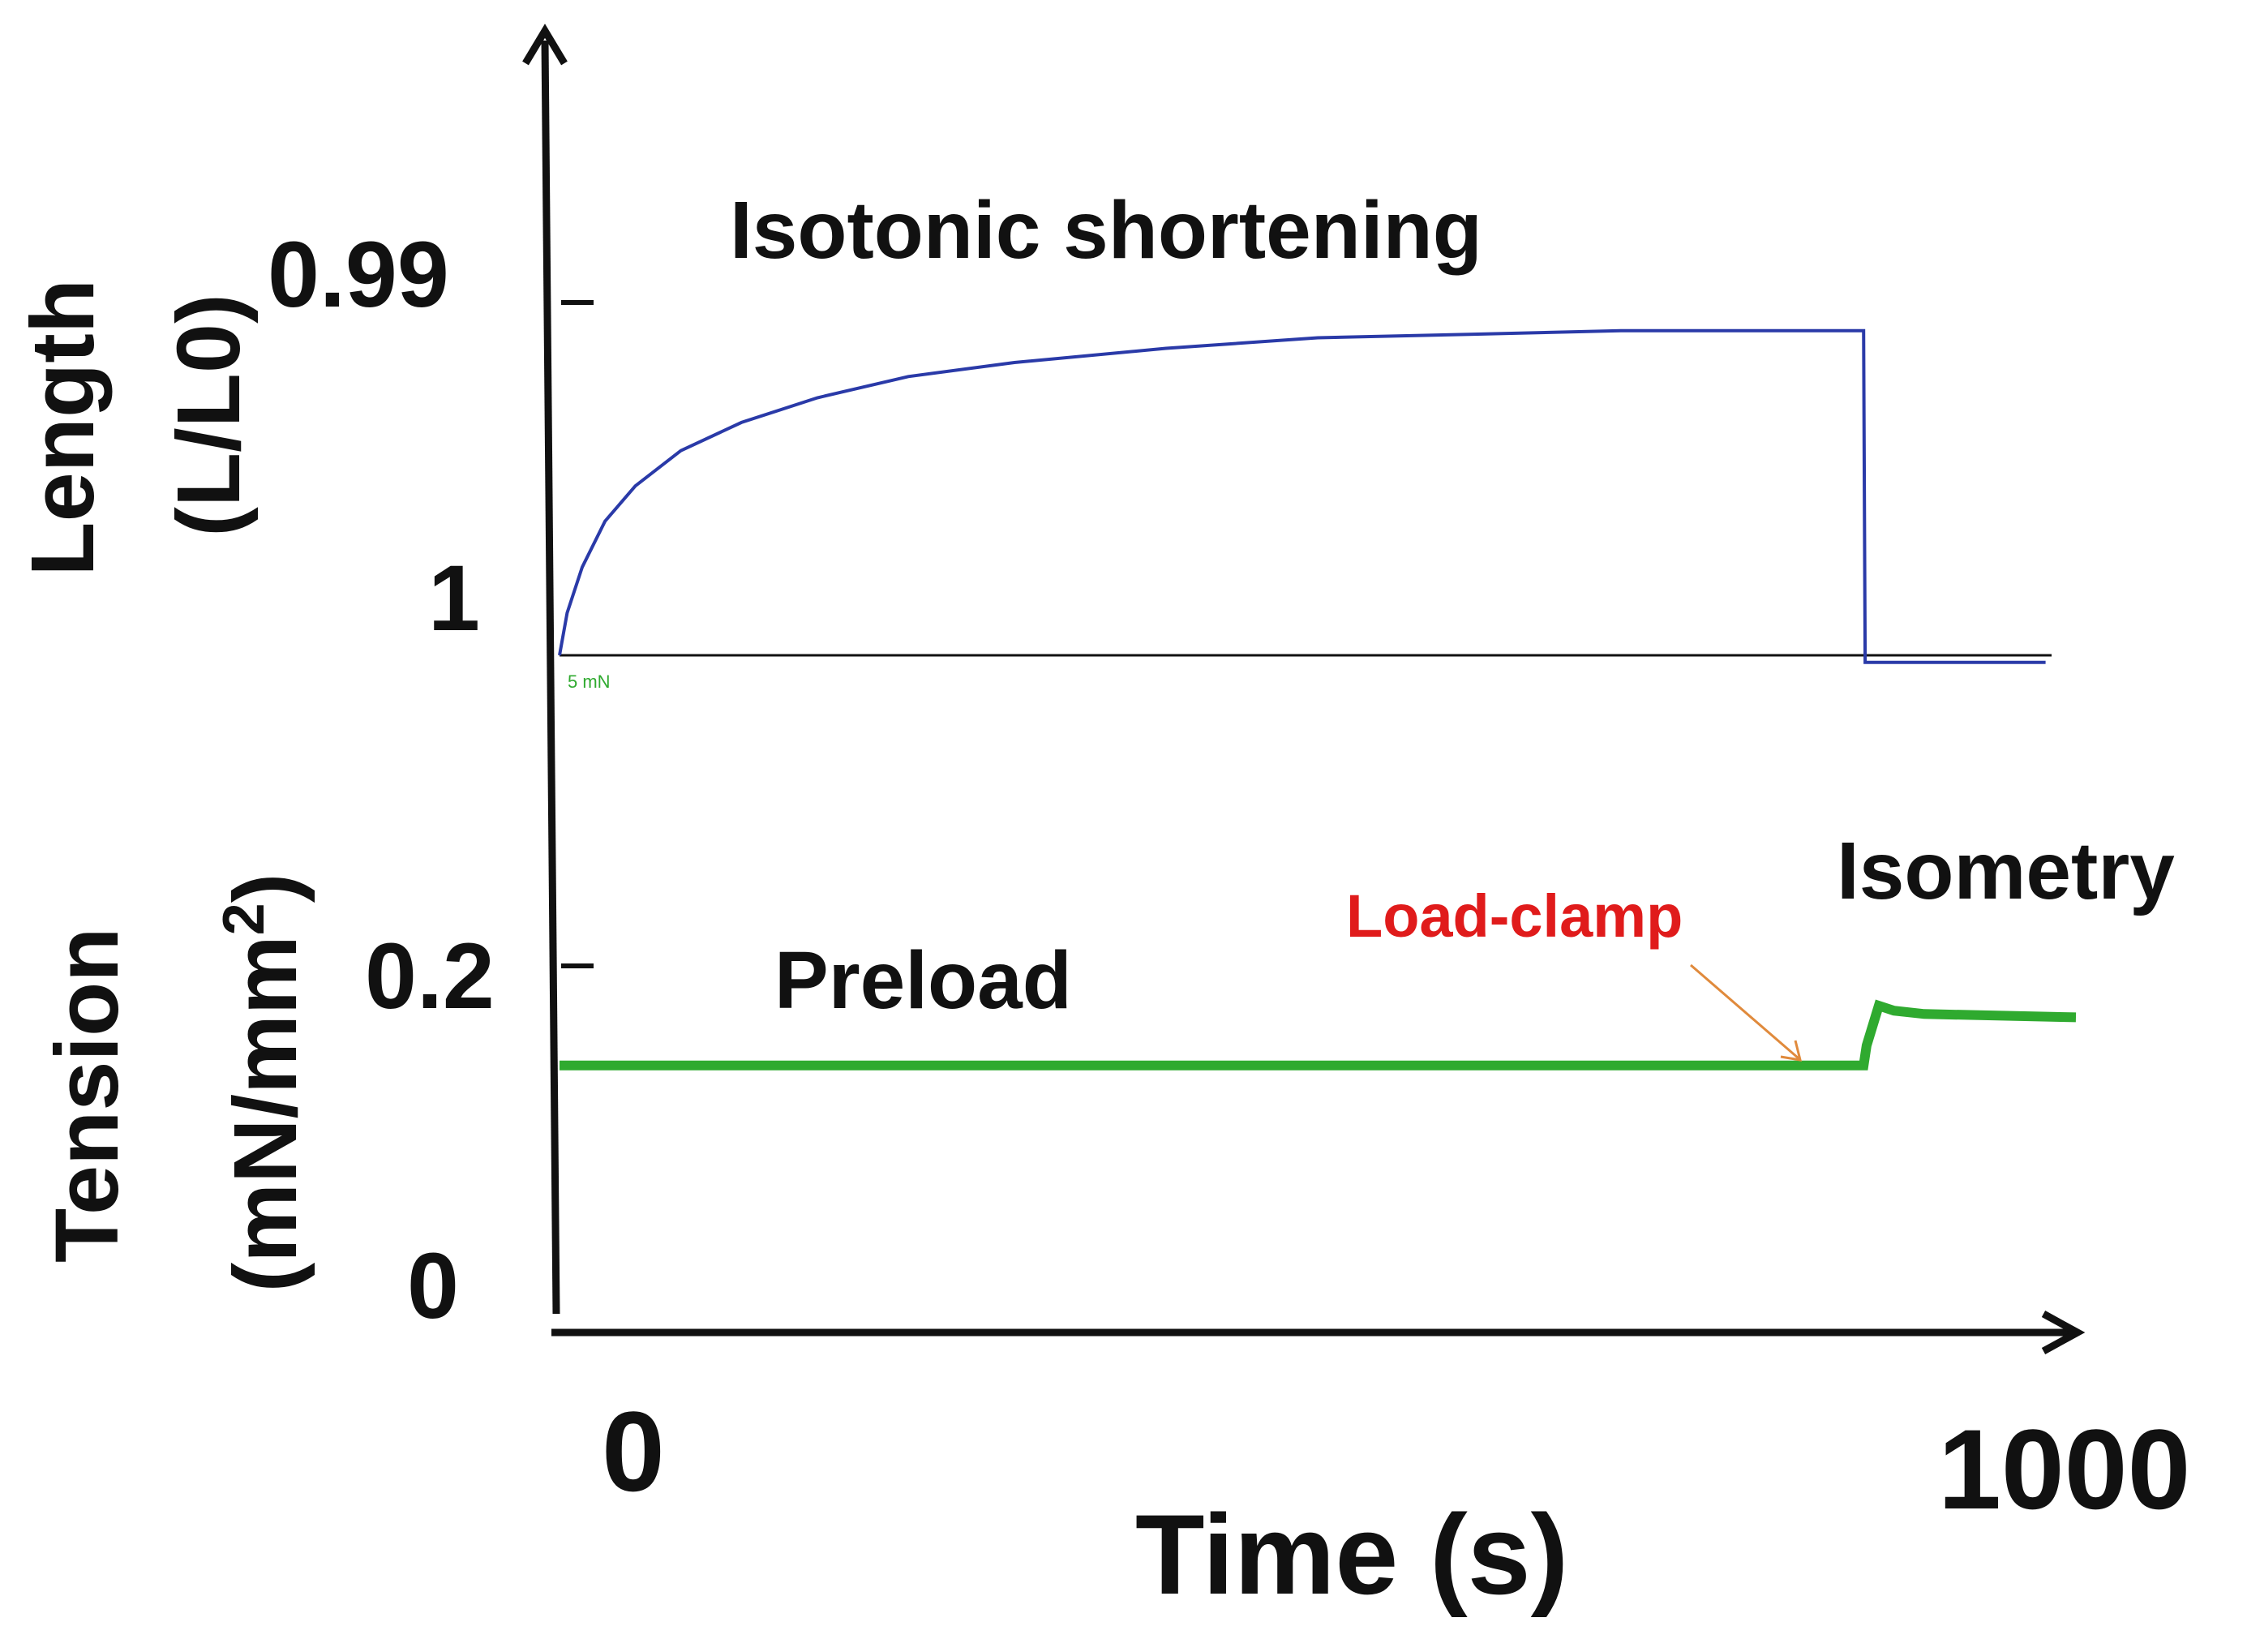 This screenshot has height=1652, width=2247. Describe the element at coordinates (1791, 1051) in the screenshot. I see `load-clamp-arrow-head` at that location.